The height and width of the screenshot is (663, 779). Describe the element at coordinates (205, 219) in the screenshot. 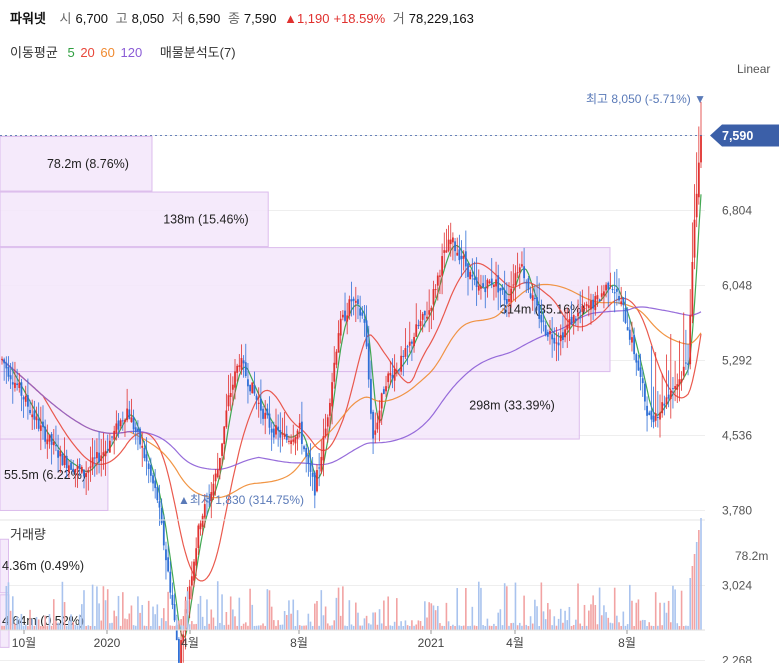

I see `volume-profile-label: 138m (15.46%)` at that location.